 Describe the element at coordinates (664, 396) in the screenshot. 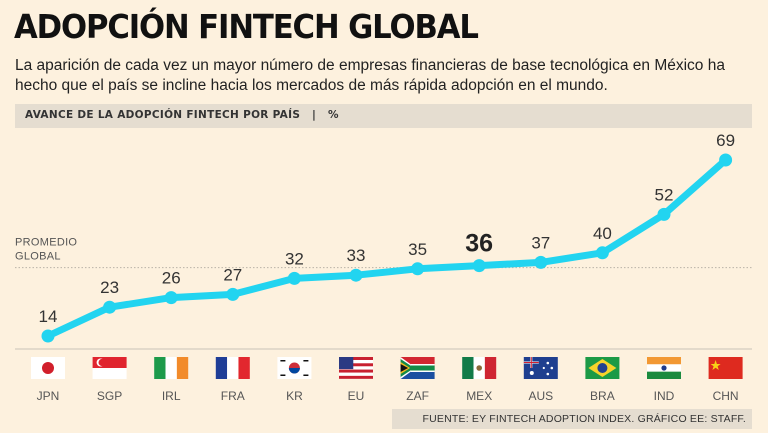

I see `category-label: IND` at that location.